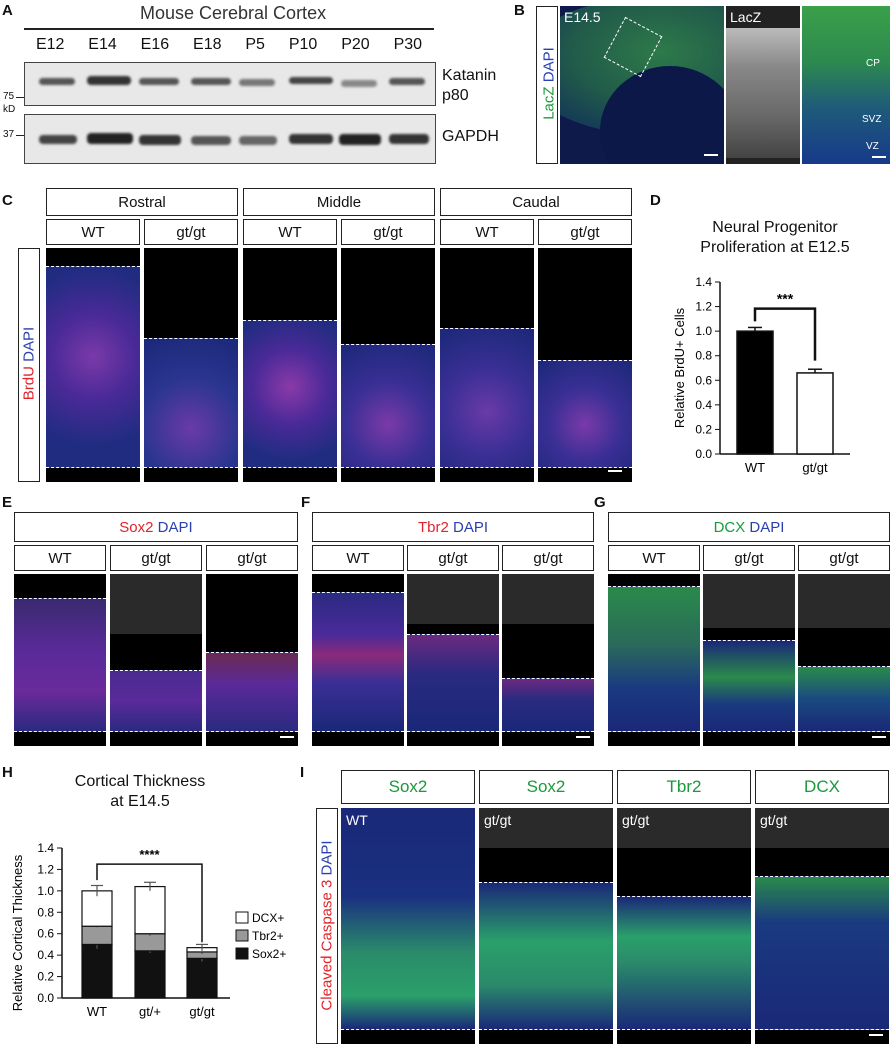  What do you see at coordinates (822, 926) in the screenshot?
I see `micrograph-i-dcx-gtgt: gt/gt` at bounding box center [822, 926].